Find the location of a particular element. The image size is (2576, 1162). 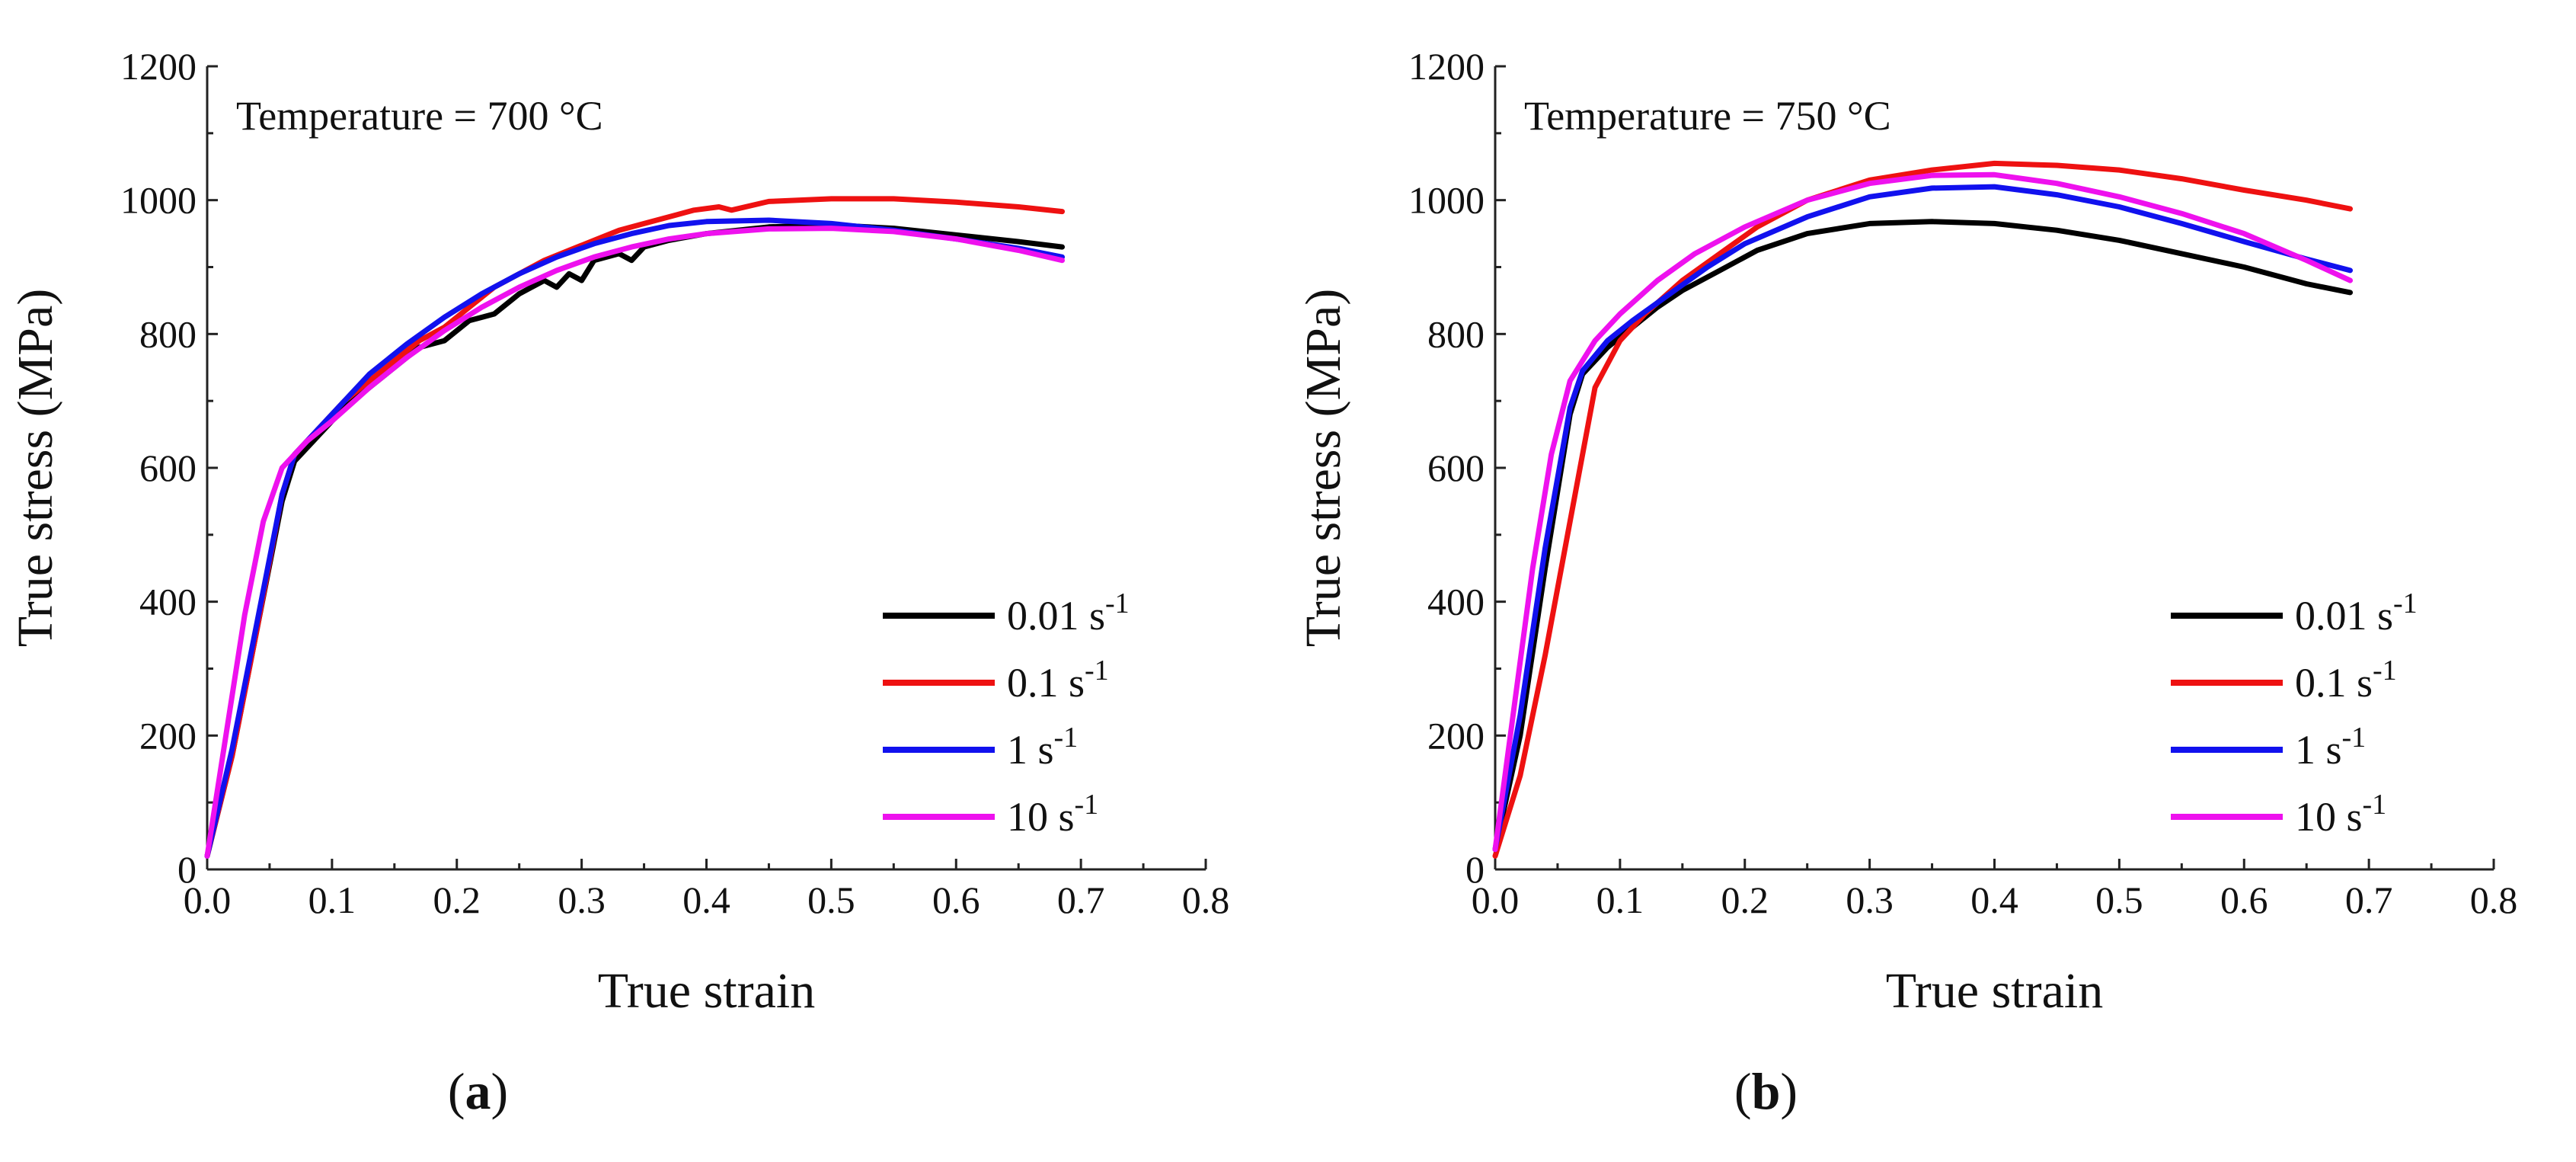

panel-label: (a) is located at coordinates (478, 1091).